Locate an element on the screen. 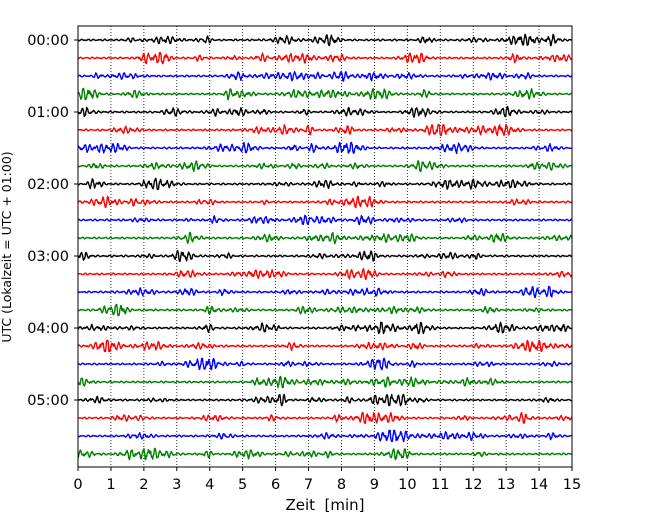 This screenshot has width=650, height=520. y-tick-label: 03:00 is located at coordinates (48, 257).